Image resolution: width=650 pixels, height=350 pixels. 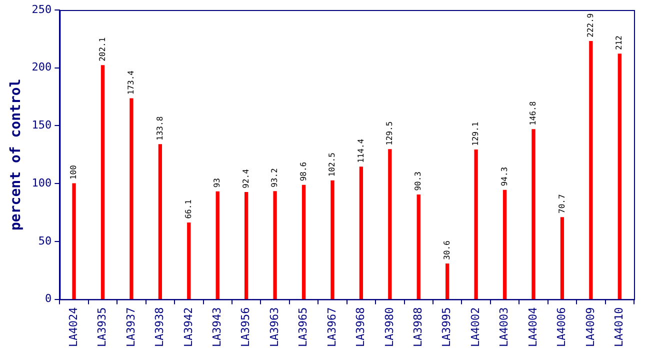 I want to click on data-label: 129.1, so click(x=475, y=134).